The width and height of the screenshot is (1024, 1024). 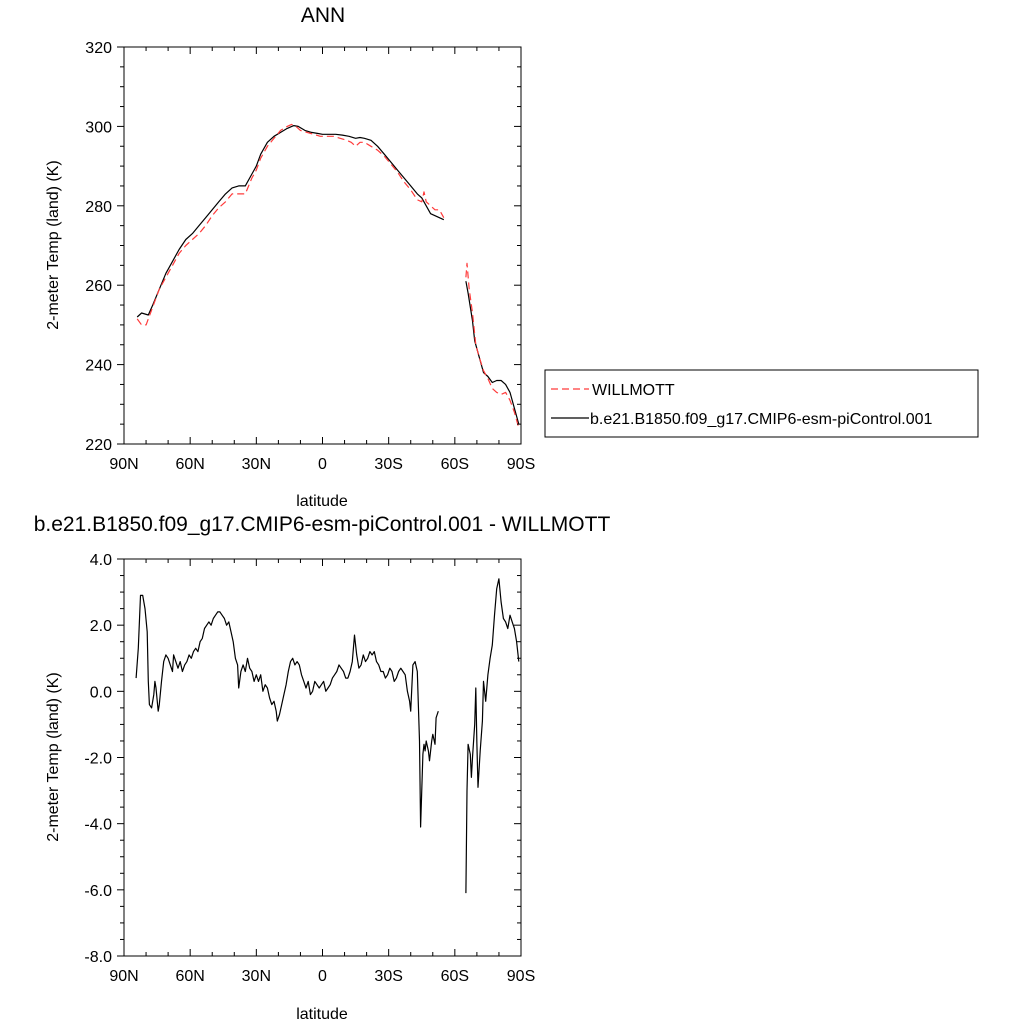 I want to click on legend-box, so click(x=761, y=403).